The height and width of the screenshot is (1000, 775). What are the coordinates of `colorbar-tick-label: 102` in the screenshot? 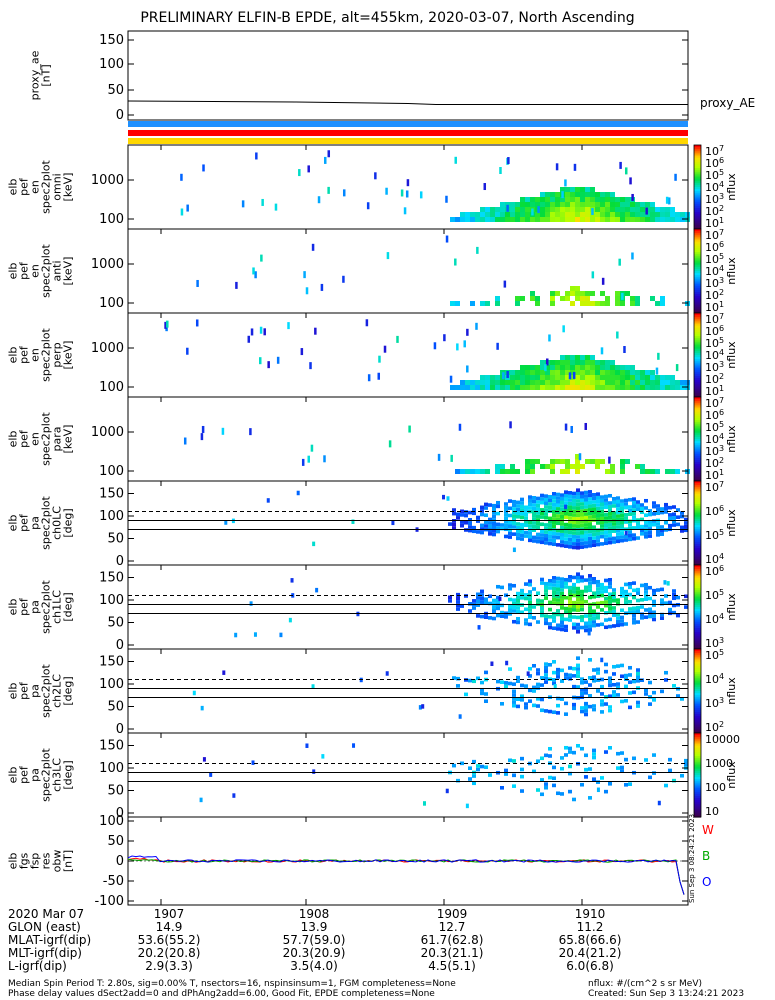 It's located at (714, 727).